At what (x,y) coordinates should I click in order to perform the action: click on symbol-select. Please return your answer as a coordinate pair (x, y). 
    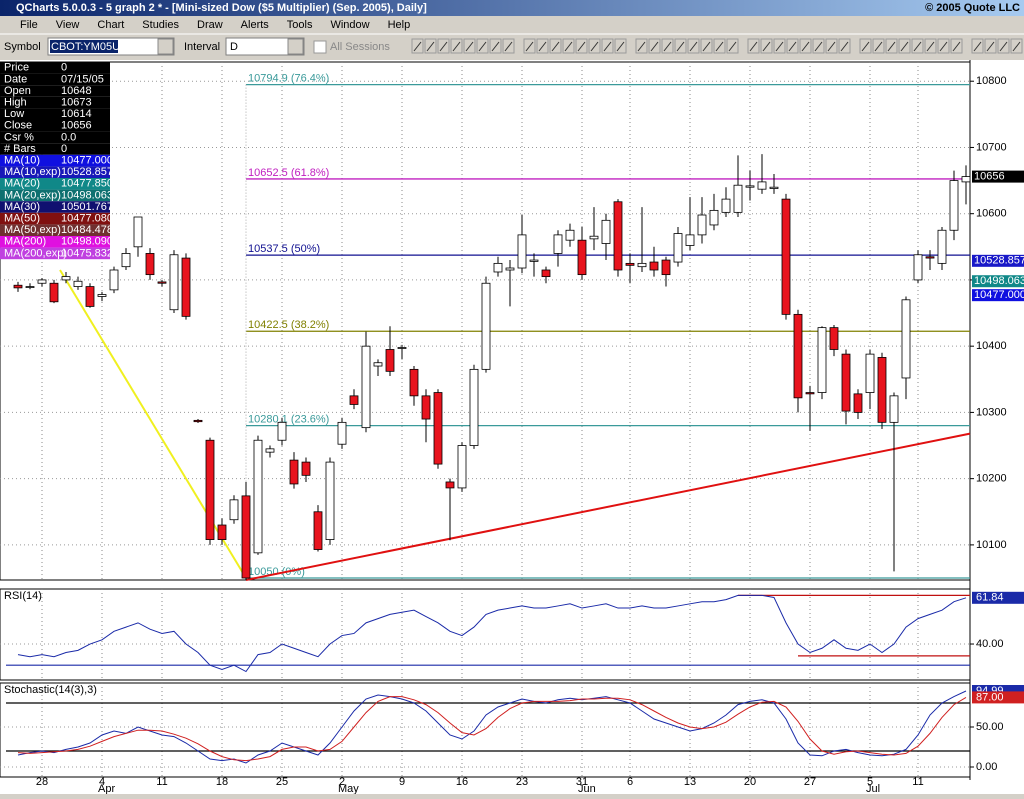
    Looking at the image, I should click on (84, 46).